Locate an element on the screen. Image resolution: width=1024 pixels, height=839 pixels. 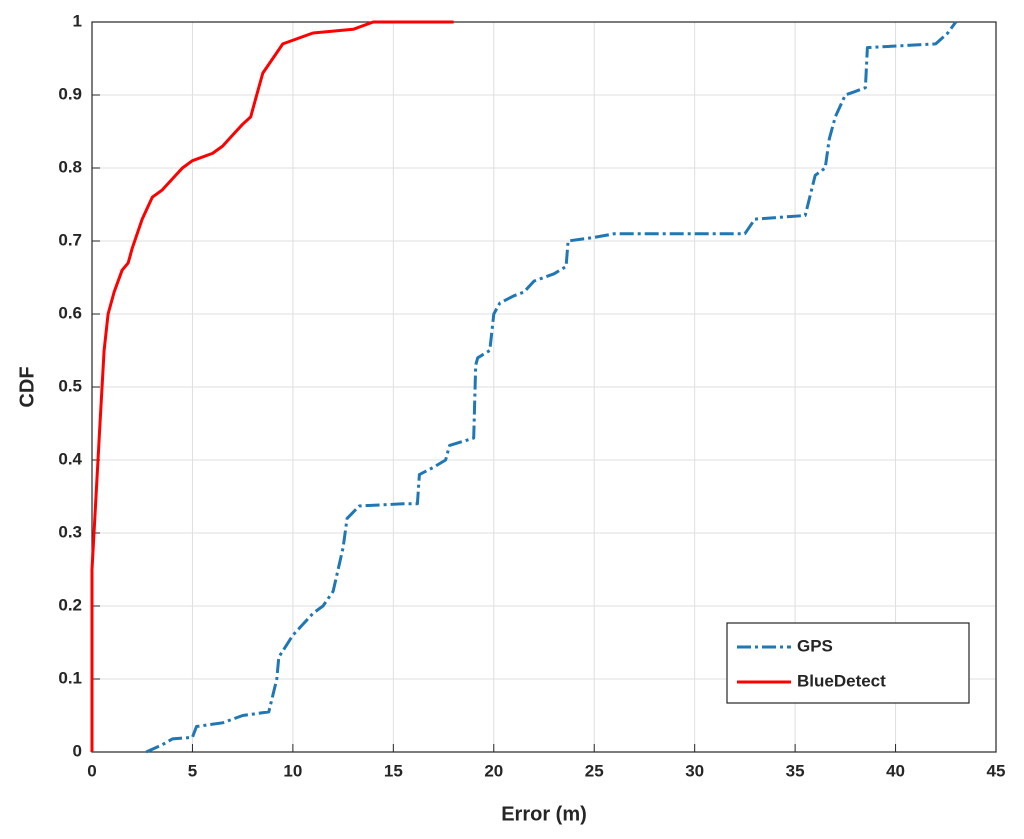
legend-label: GPS is located at coordinates (815, 645).